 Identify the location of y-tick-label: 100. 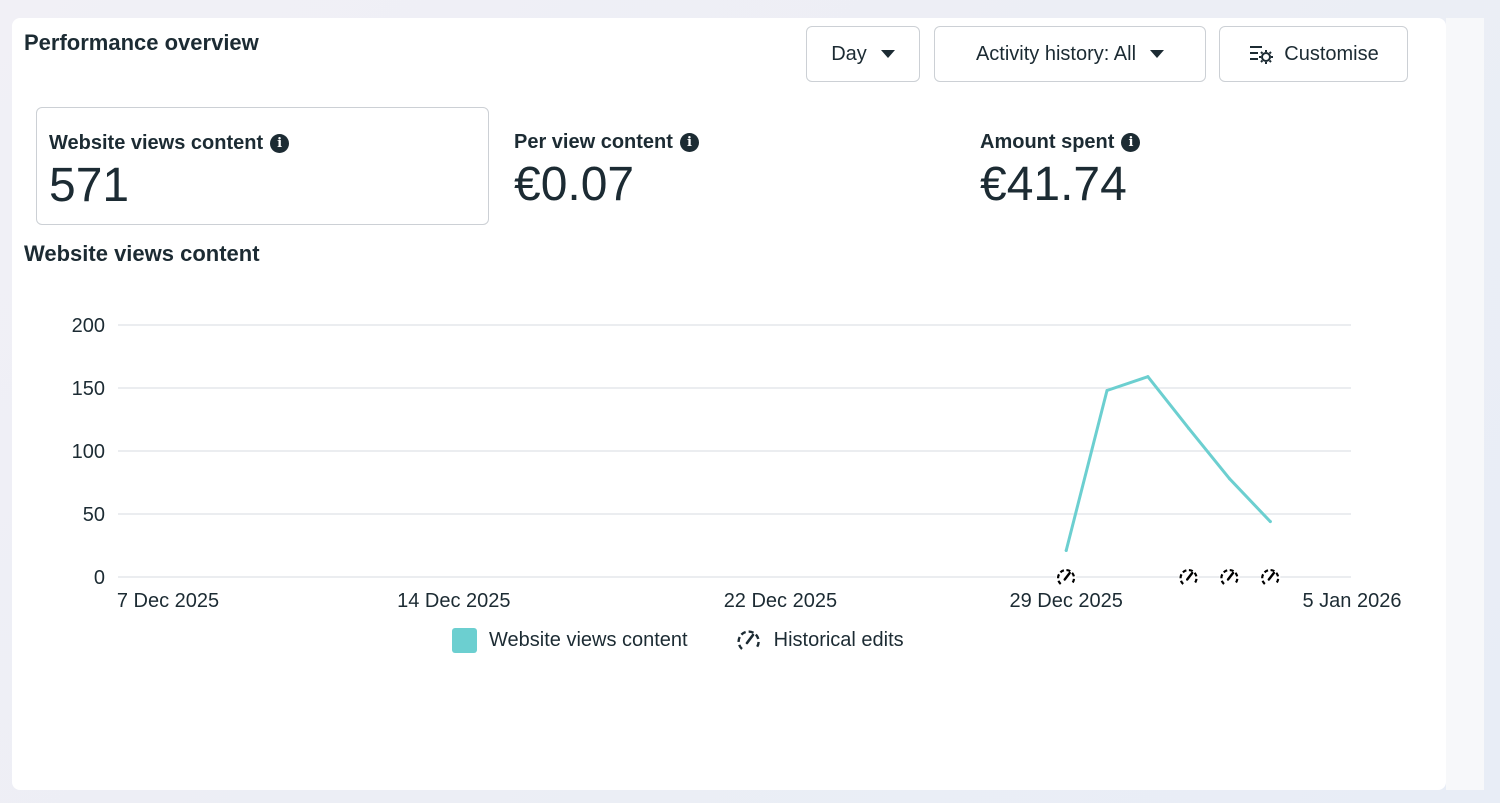
(88, 452).